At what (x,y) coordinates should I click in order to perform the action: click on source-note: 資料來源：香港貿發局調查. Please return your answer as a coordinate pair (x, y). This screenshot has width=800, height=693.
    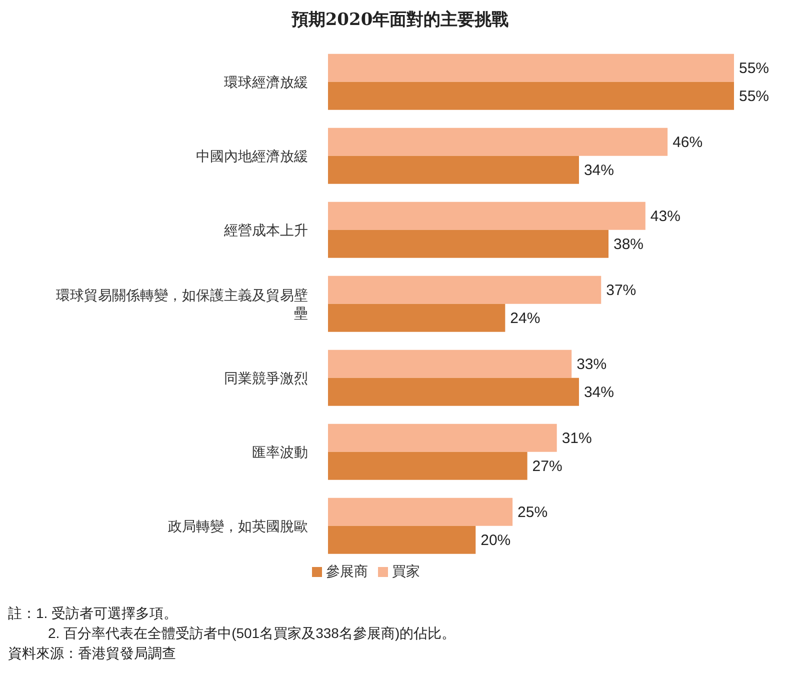
    Looking at the image, I should click on (92, 653).